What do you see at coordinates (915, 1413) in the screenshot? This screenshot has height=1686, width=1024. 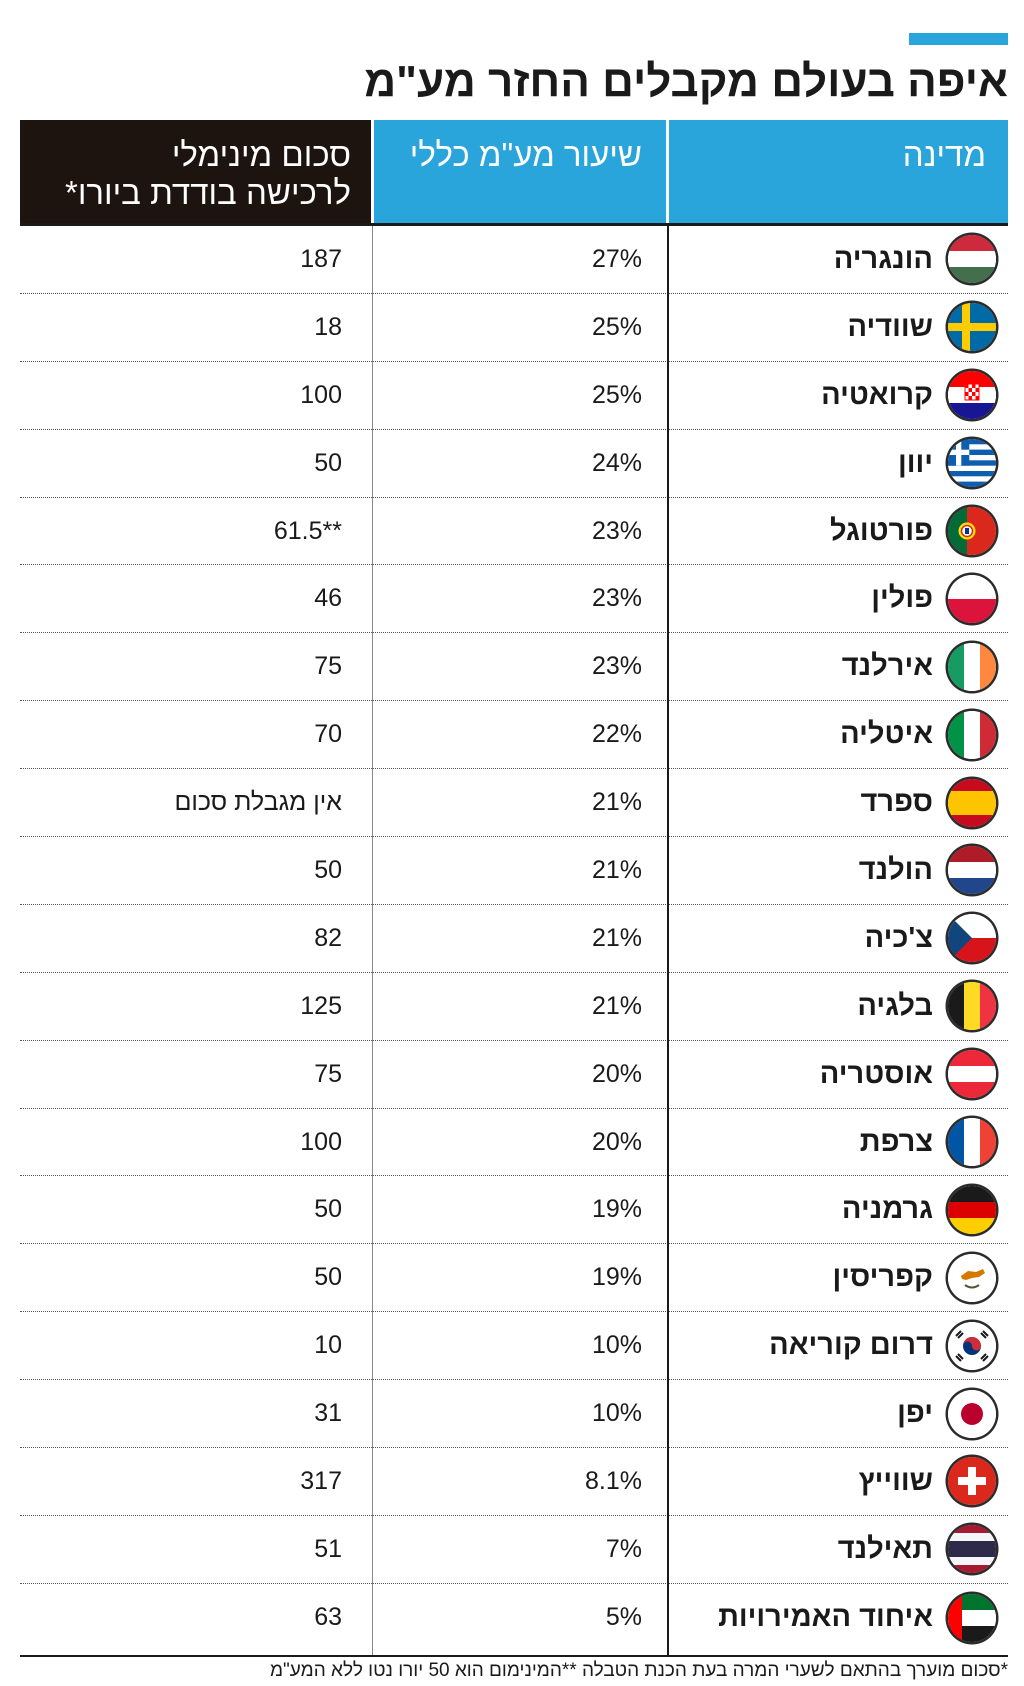 I see `country-name: יפן` at bounding box center [915, 1413].